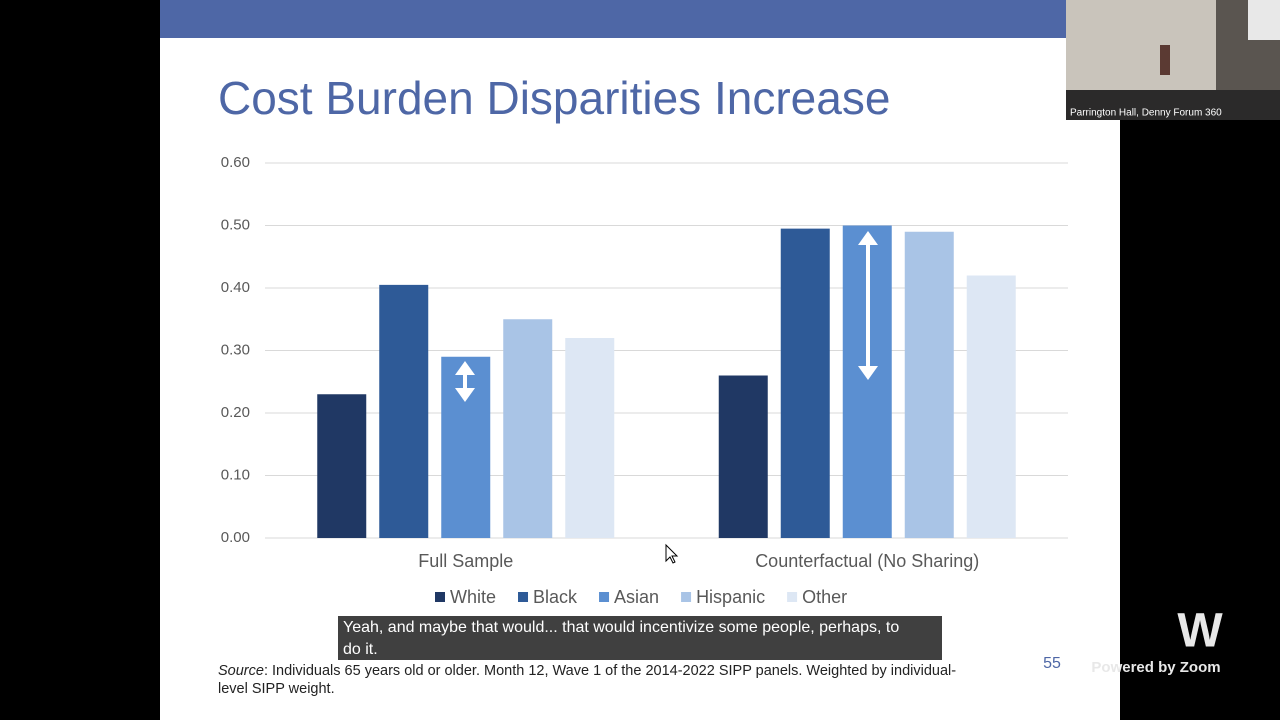  What do you see at coordinates (1165, 60) in the screenshot?
I see `video-speaker` at bounding box center [1165, 60].